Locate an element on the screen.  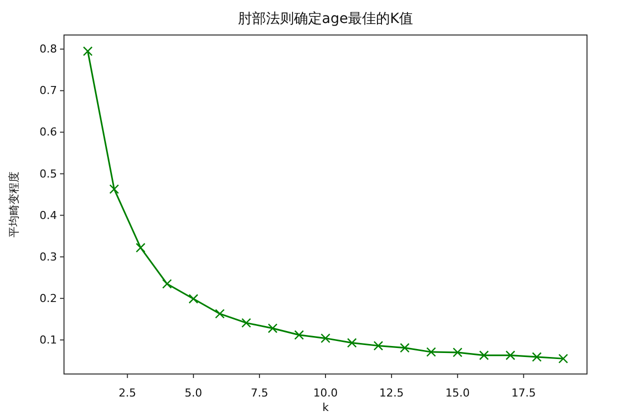
y-tick-label: 0.3 is located at coordinates (48, 257).